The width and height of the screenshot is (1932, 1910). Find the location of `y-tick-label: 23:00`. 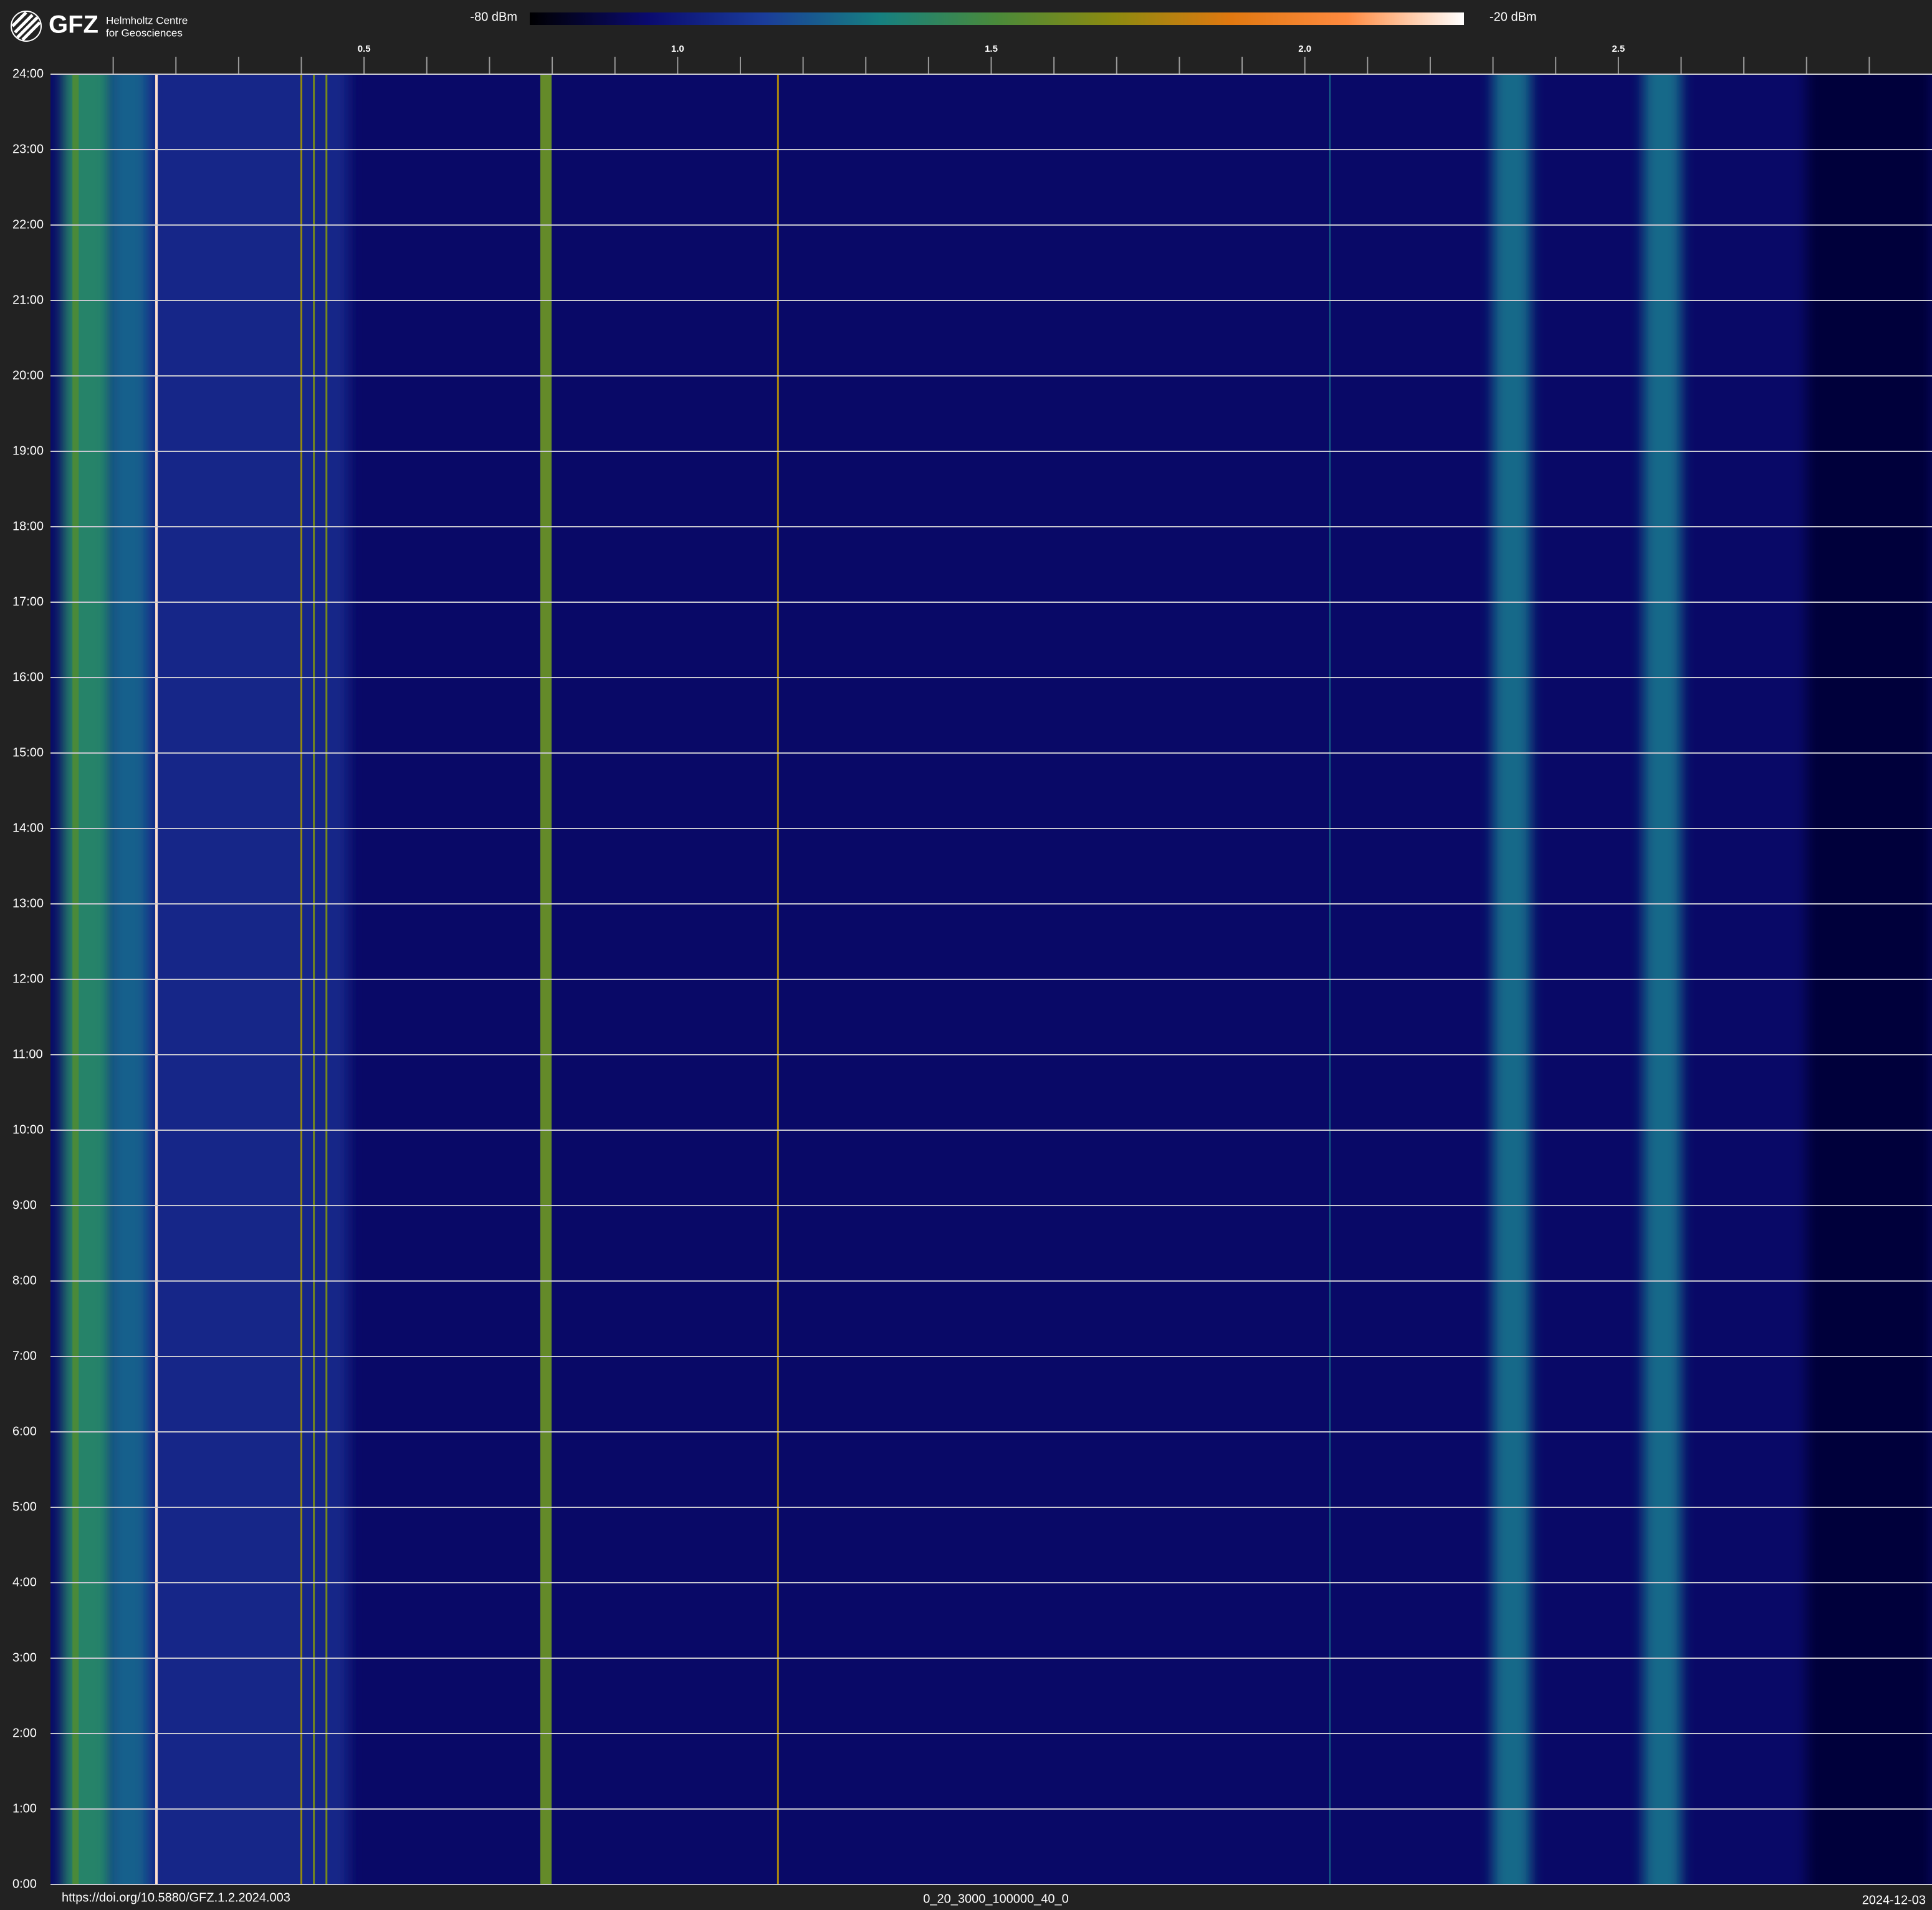

y-tick-label: 23:00 is located at coordinates (28, 149).